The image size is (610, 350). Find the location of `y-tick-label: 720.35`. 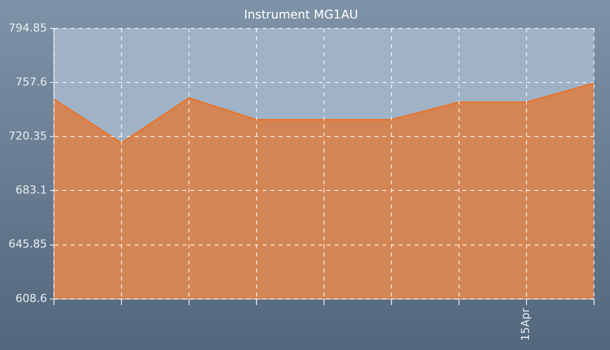

y-tick-label: 720.35 is located at coordinates (27, 135).